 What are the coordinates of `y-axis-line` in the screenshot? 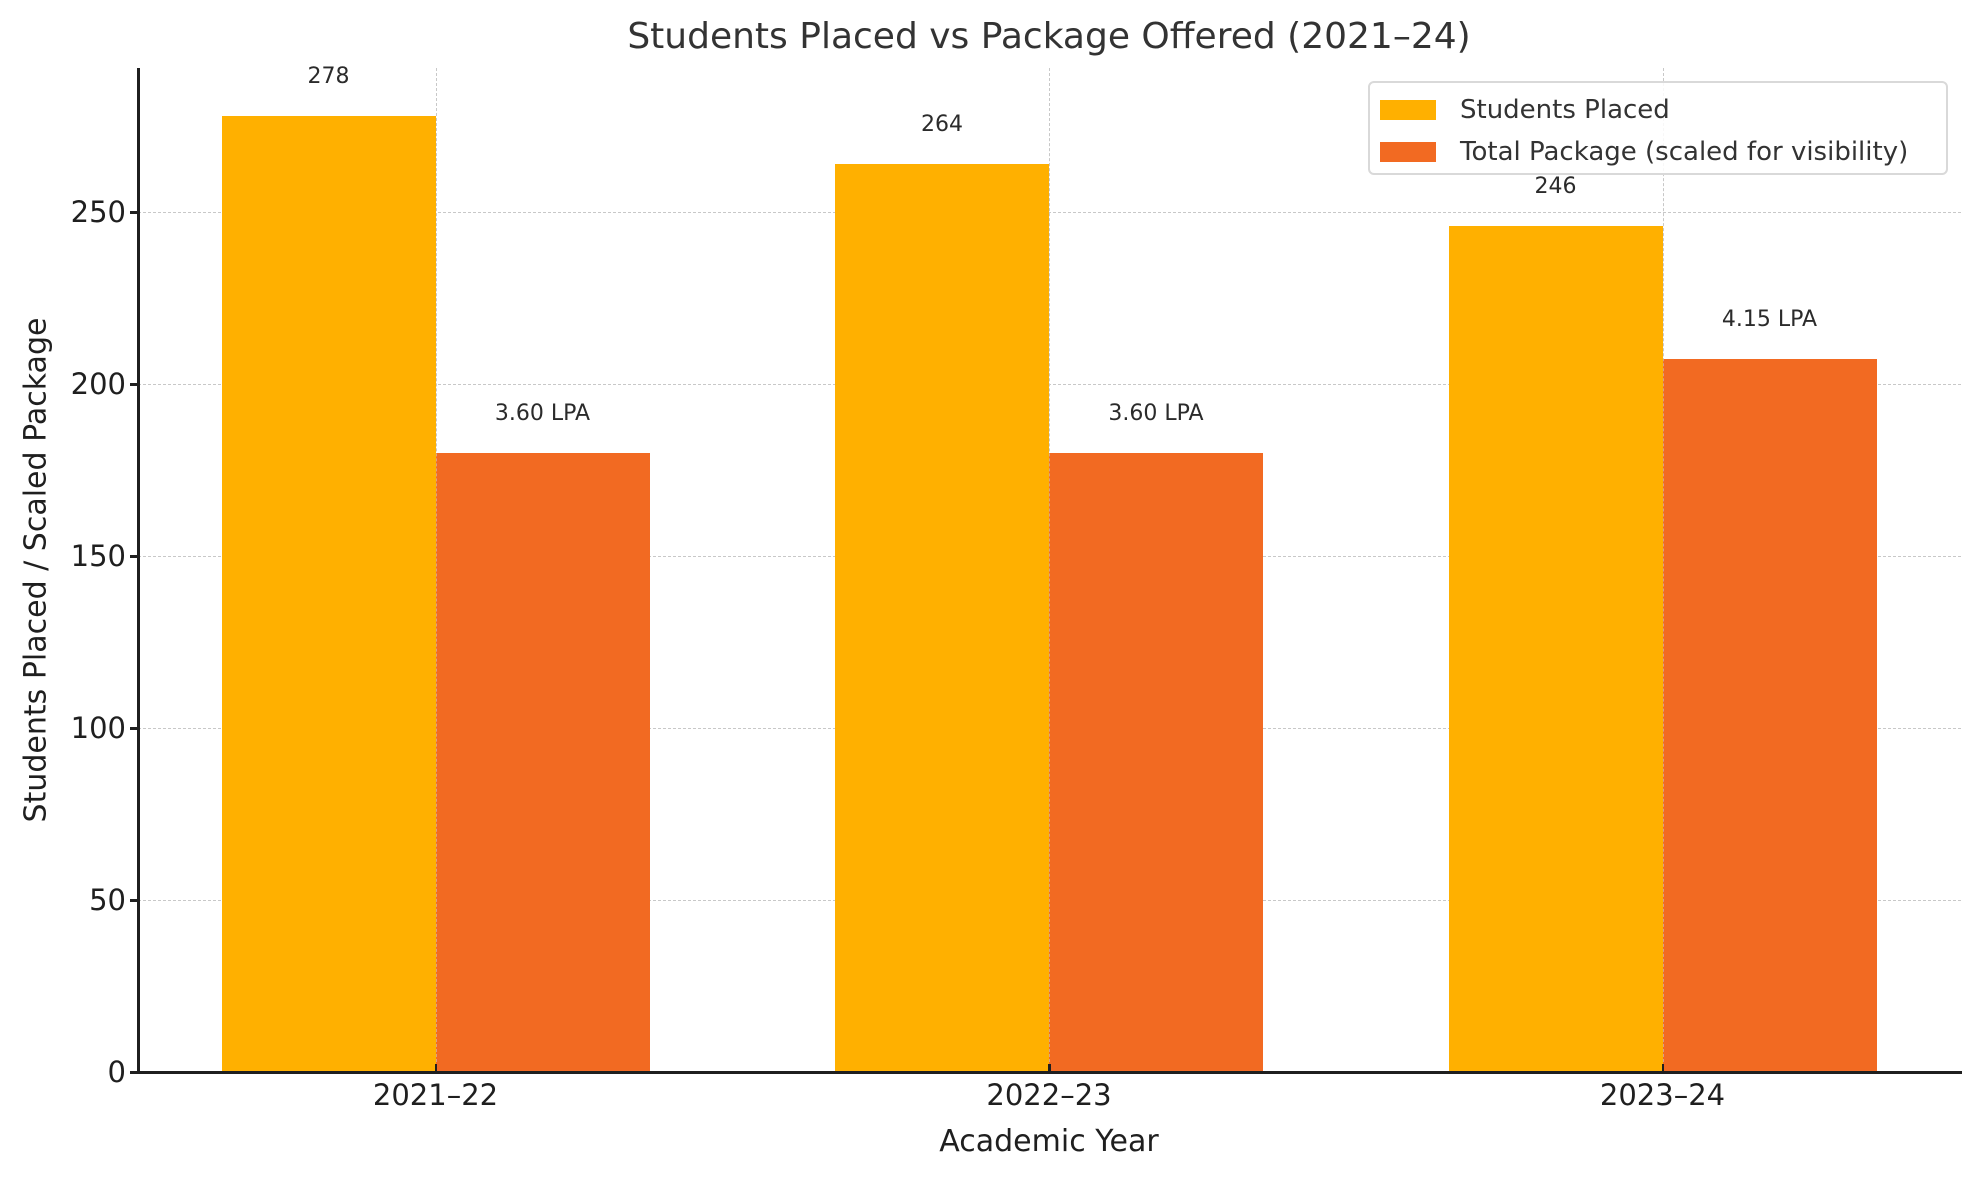 It's located at (138, 571).